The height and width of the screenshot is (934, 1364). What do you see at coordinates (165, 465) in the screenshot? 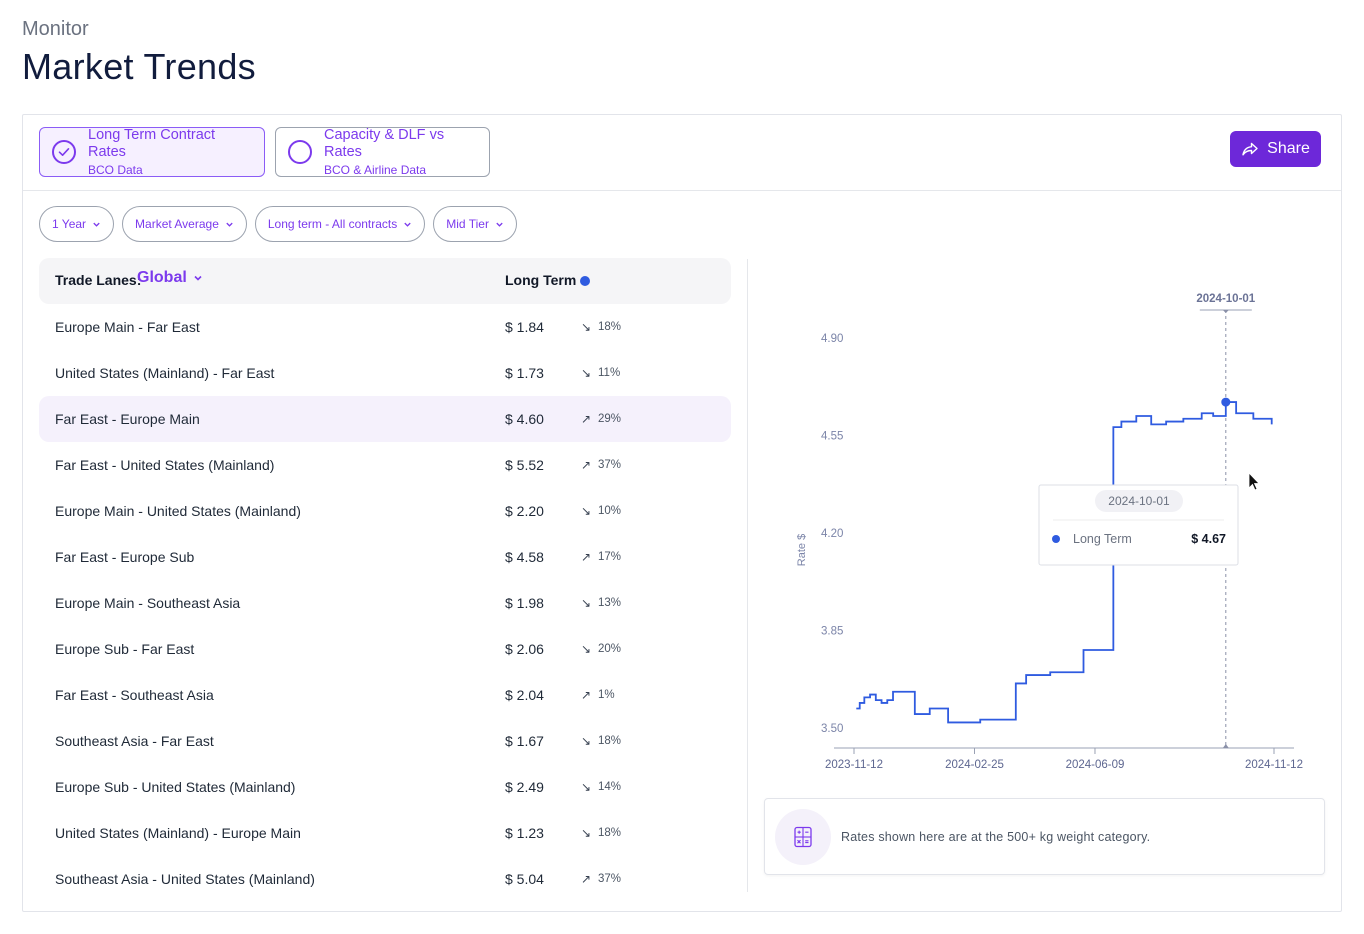
I see `lane-name: Far East - United States (Mainland)` at bounding box center [165, 465].